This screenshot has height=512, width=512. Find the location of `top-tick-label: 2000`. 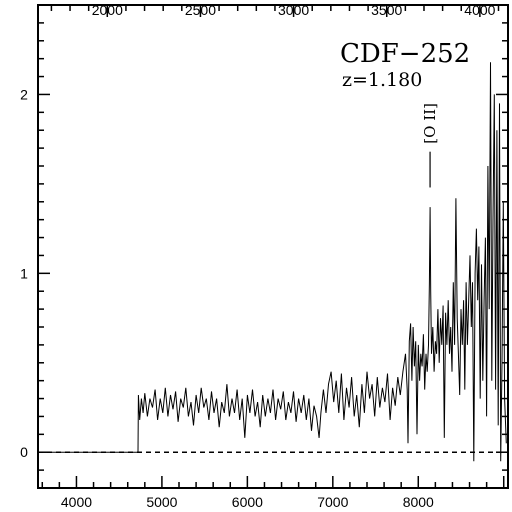

top-tick-label: 2000 is located at coordinates (107, 10).